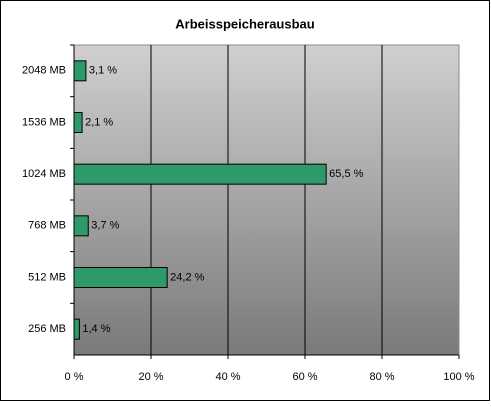 This screenshot has width=491, height=407. Describe the element at coordinates (458, 377) in the screenshot. I see `x-tick-label: 100 %` at that location.